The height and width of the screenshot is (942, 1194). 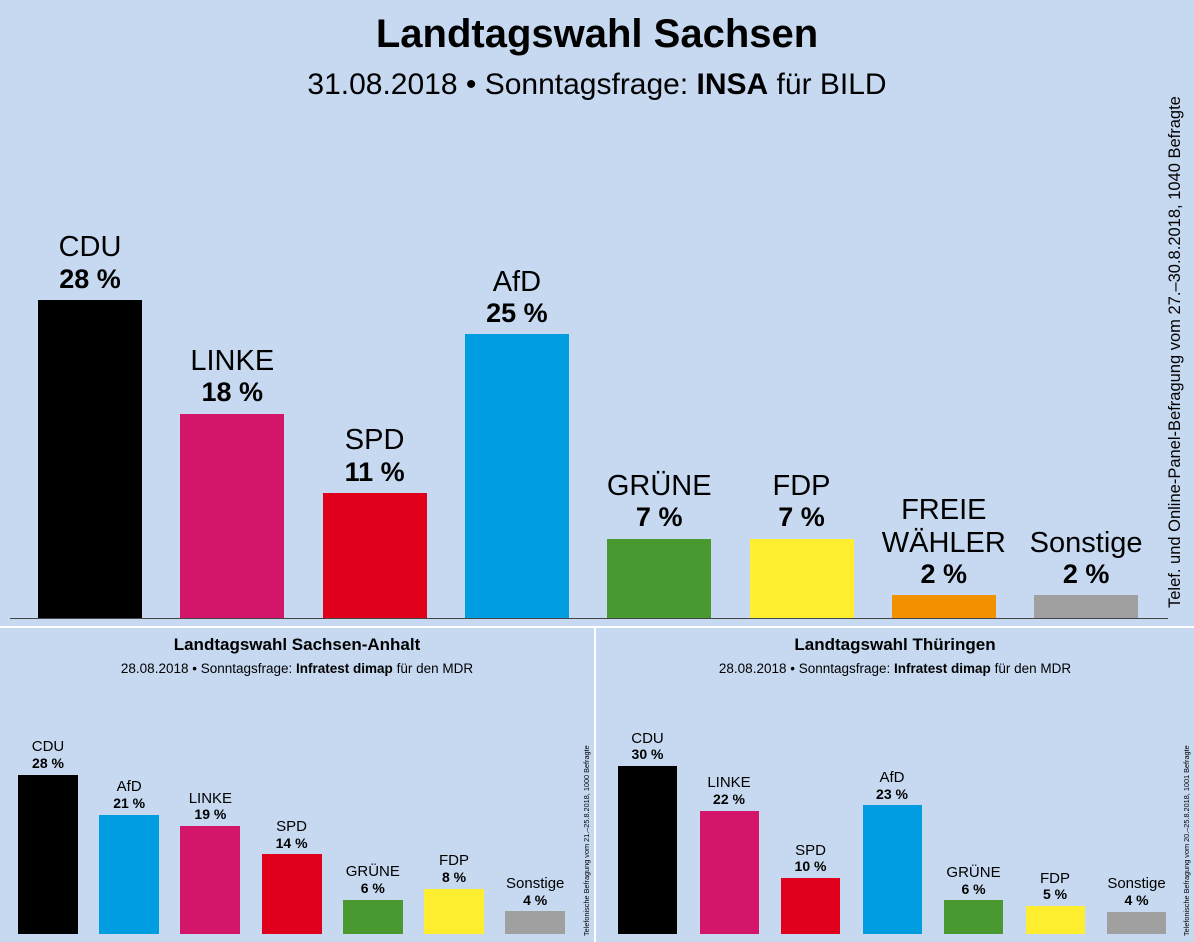 I want to click on bar-label-linke: LINKE 18 %, so click(x=232, y=376).